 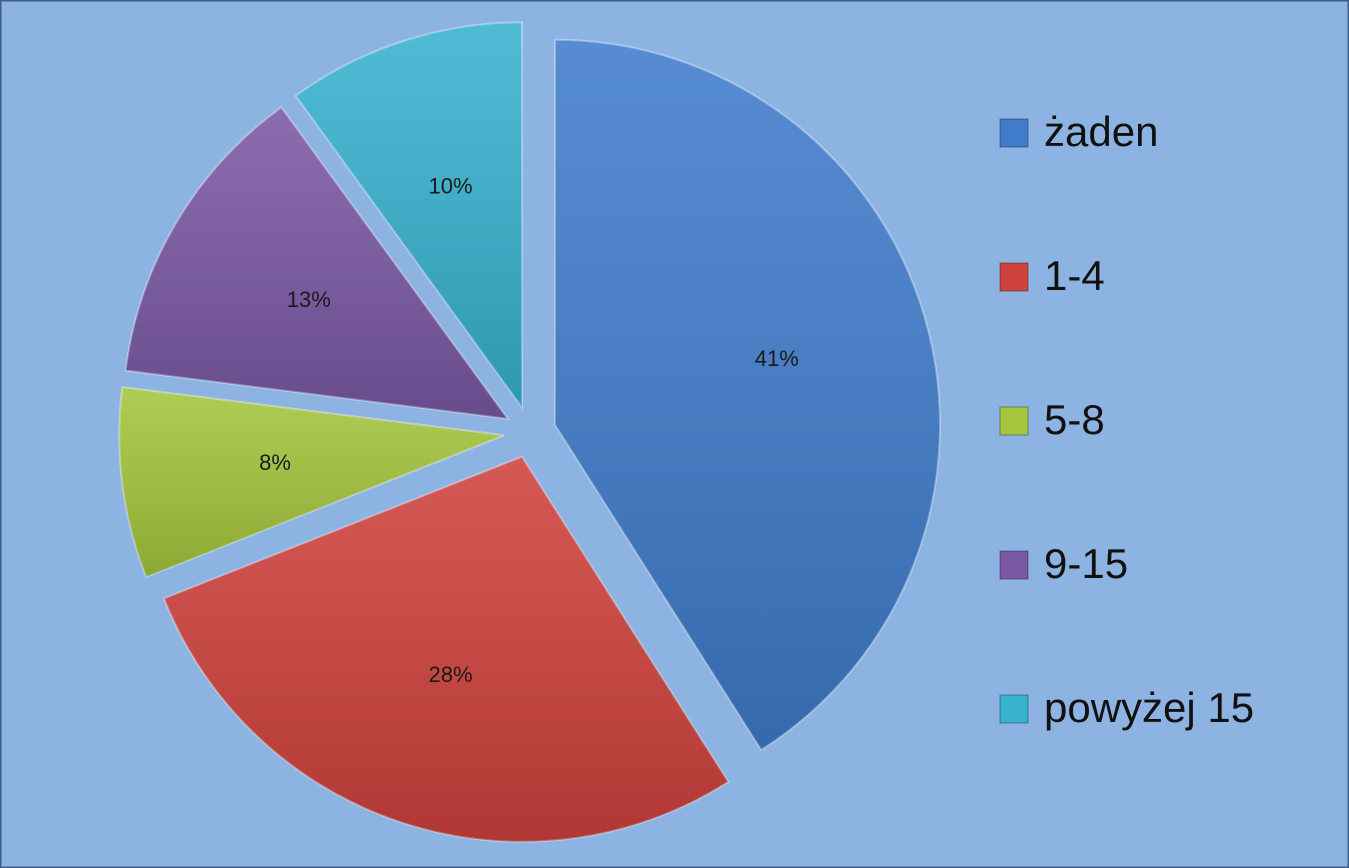 I want to click on legend-label: powyżej 15, so click(x=1149, y=707).